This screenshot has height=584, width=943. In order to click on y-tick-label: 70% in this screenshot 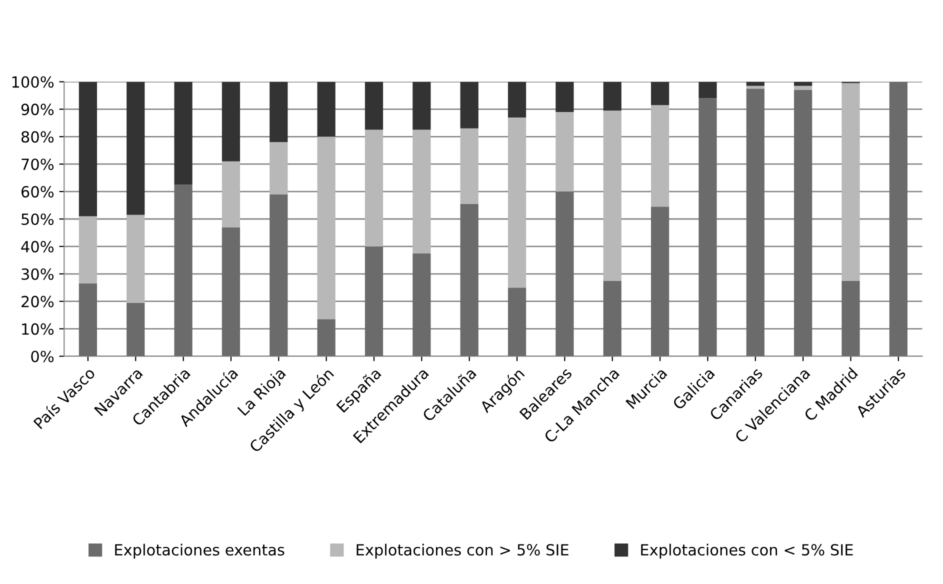, I will do `click(38, 164)`.